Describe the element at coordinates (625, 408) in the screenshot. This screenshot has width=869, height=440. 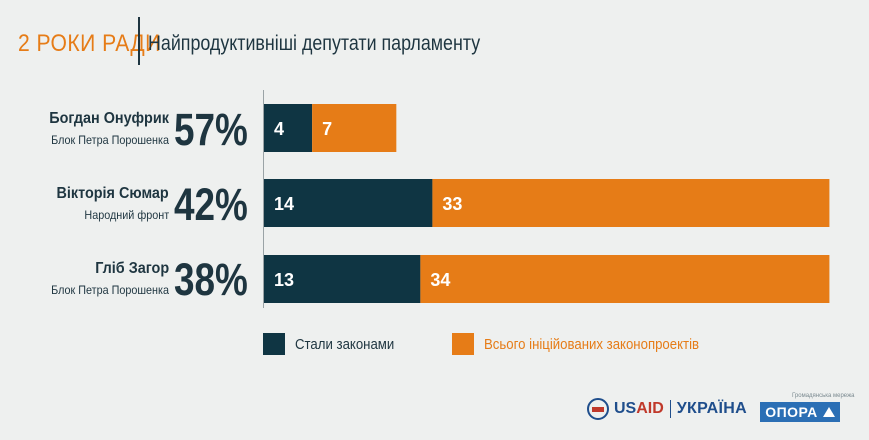
I see `usaid-us: US` at that location.